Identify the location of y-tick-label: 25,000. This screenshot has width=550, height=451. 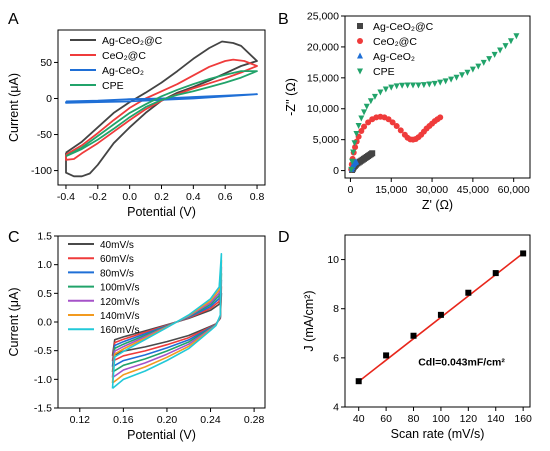
(323, 17).